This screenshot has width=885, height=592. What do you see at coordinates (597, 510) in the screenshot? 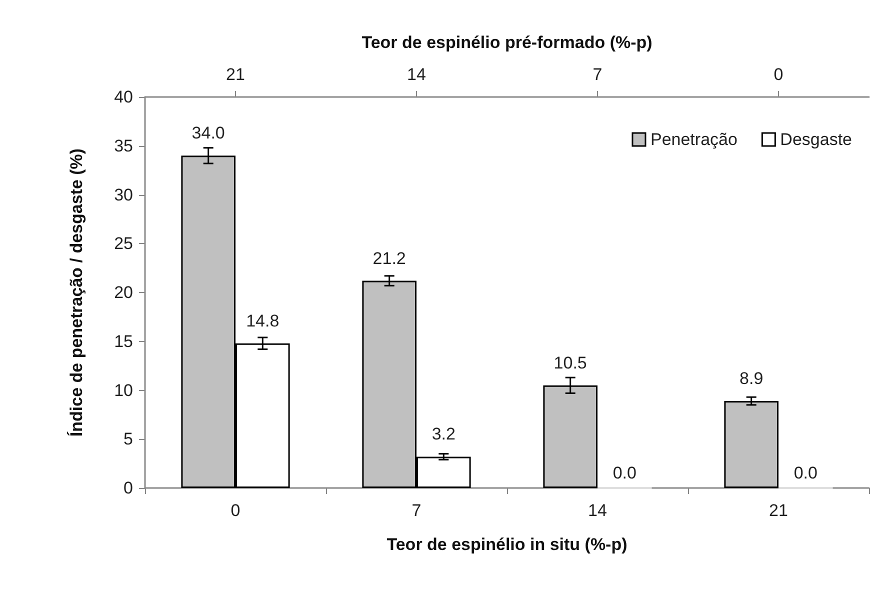
I see `x-tick-label: 14` at bounding box center [597, 510].